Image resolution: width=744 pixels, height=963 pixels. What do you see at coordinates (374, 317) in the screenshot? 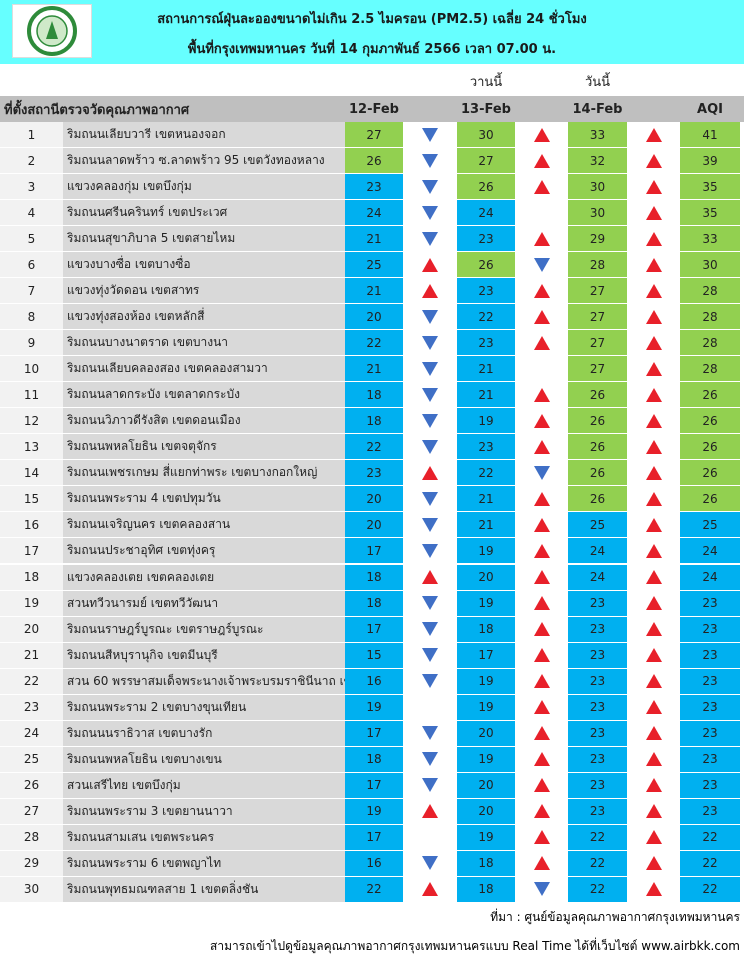
I see `value-cell: 20` at bounding box center [374, 317].